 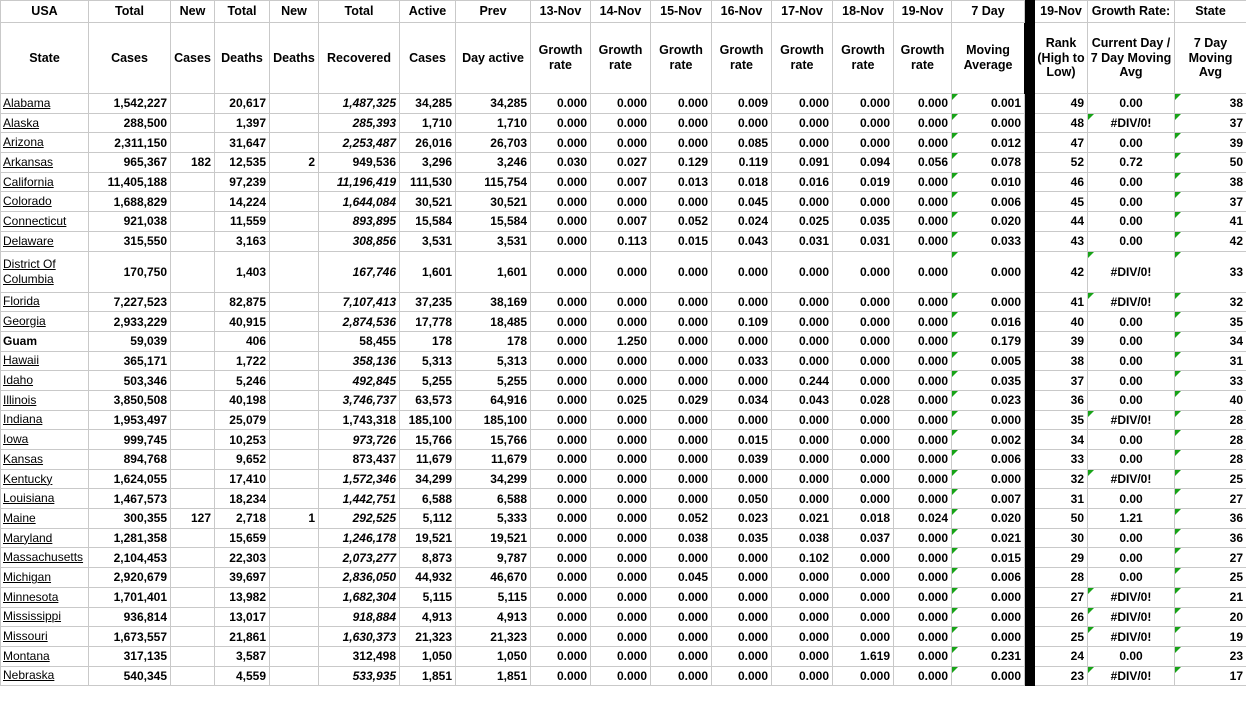 I want to click on cell-g1: 0.113, so click(x=620, y=241).